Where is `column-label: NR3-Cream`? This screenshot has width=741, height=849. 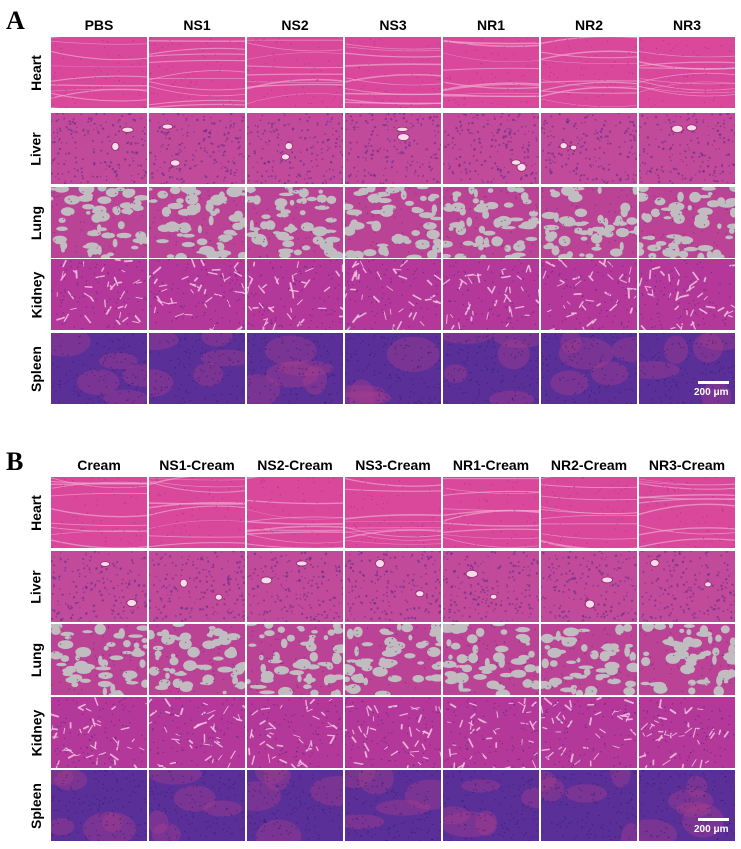 column-label: NR3-Cream is located at coordinates (687, 465).